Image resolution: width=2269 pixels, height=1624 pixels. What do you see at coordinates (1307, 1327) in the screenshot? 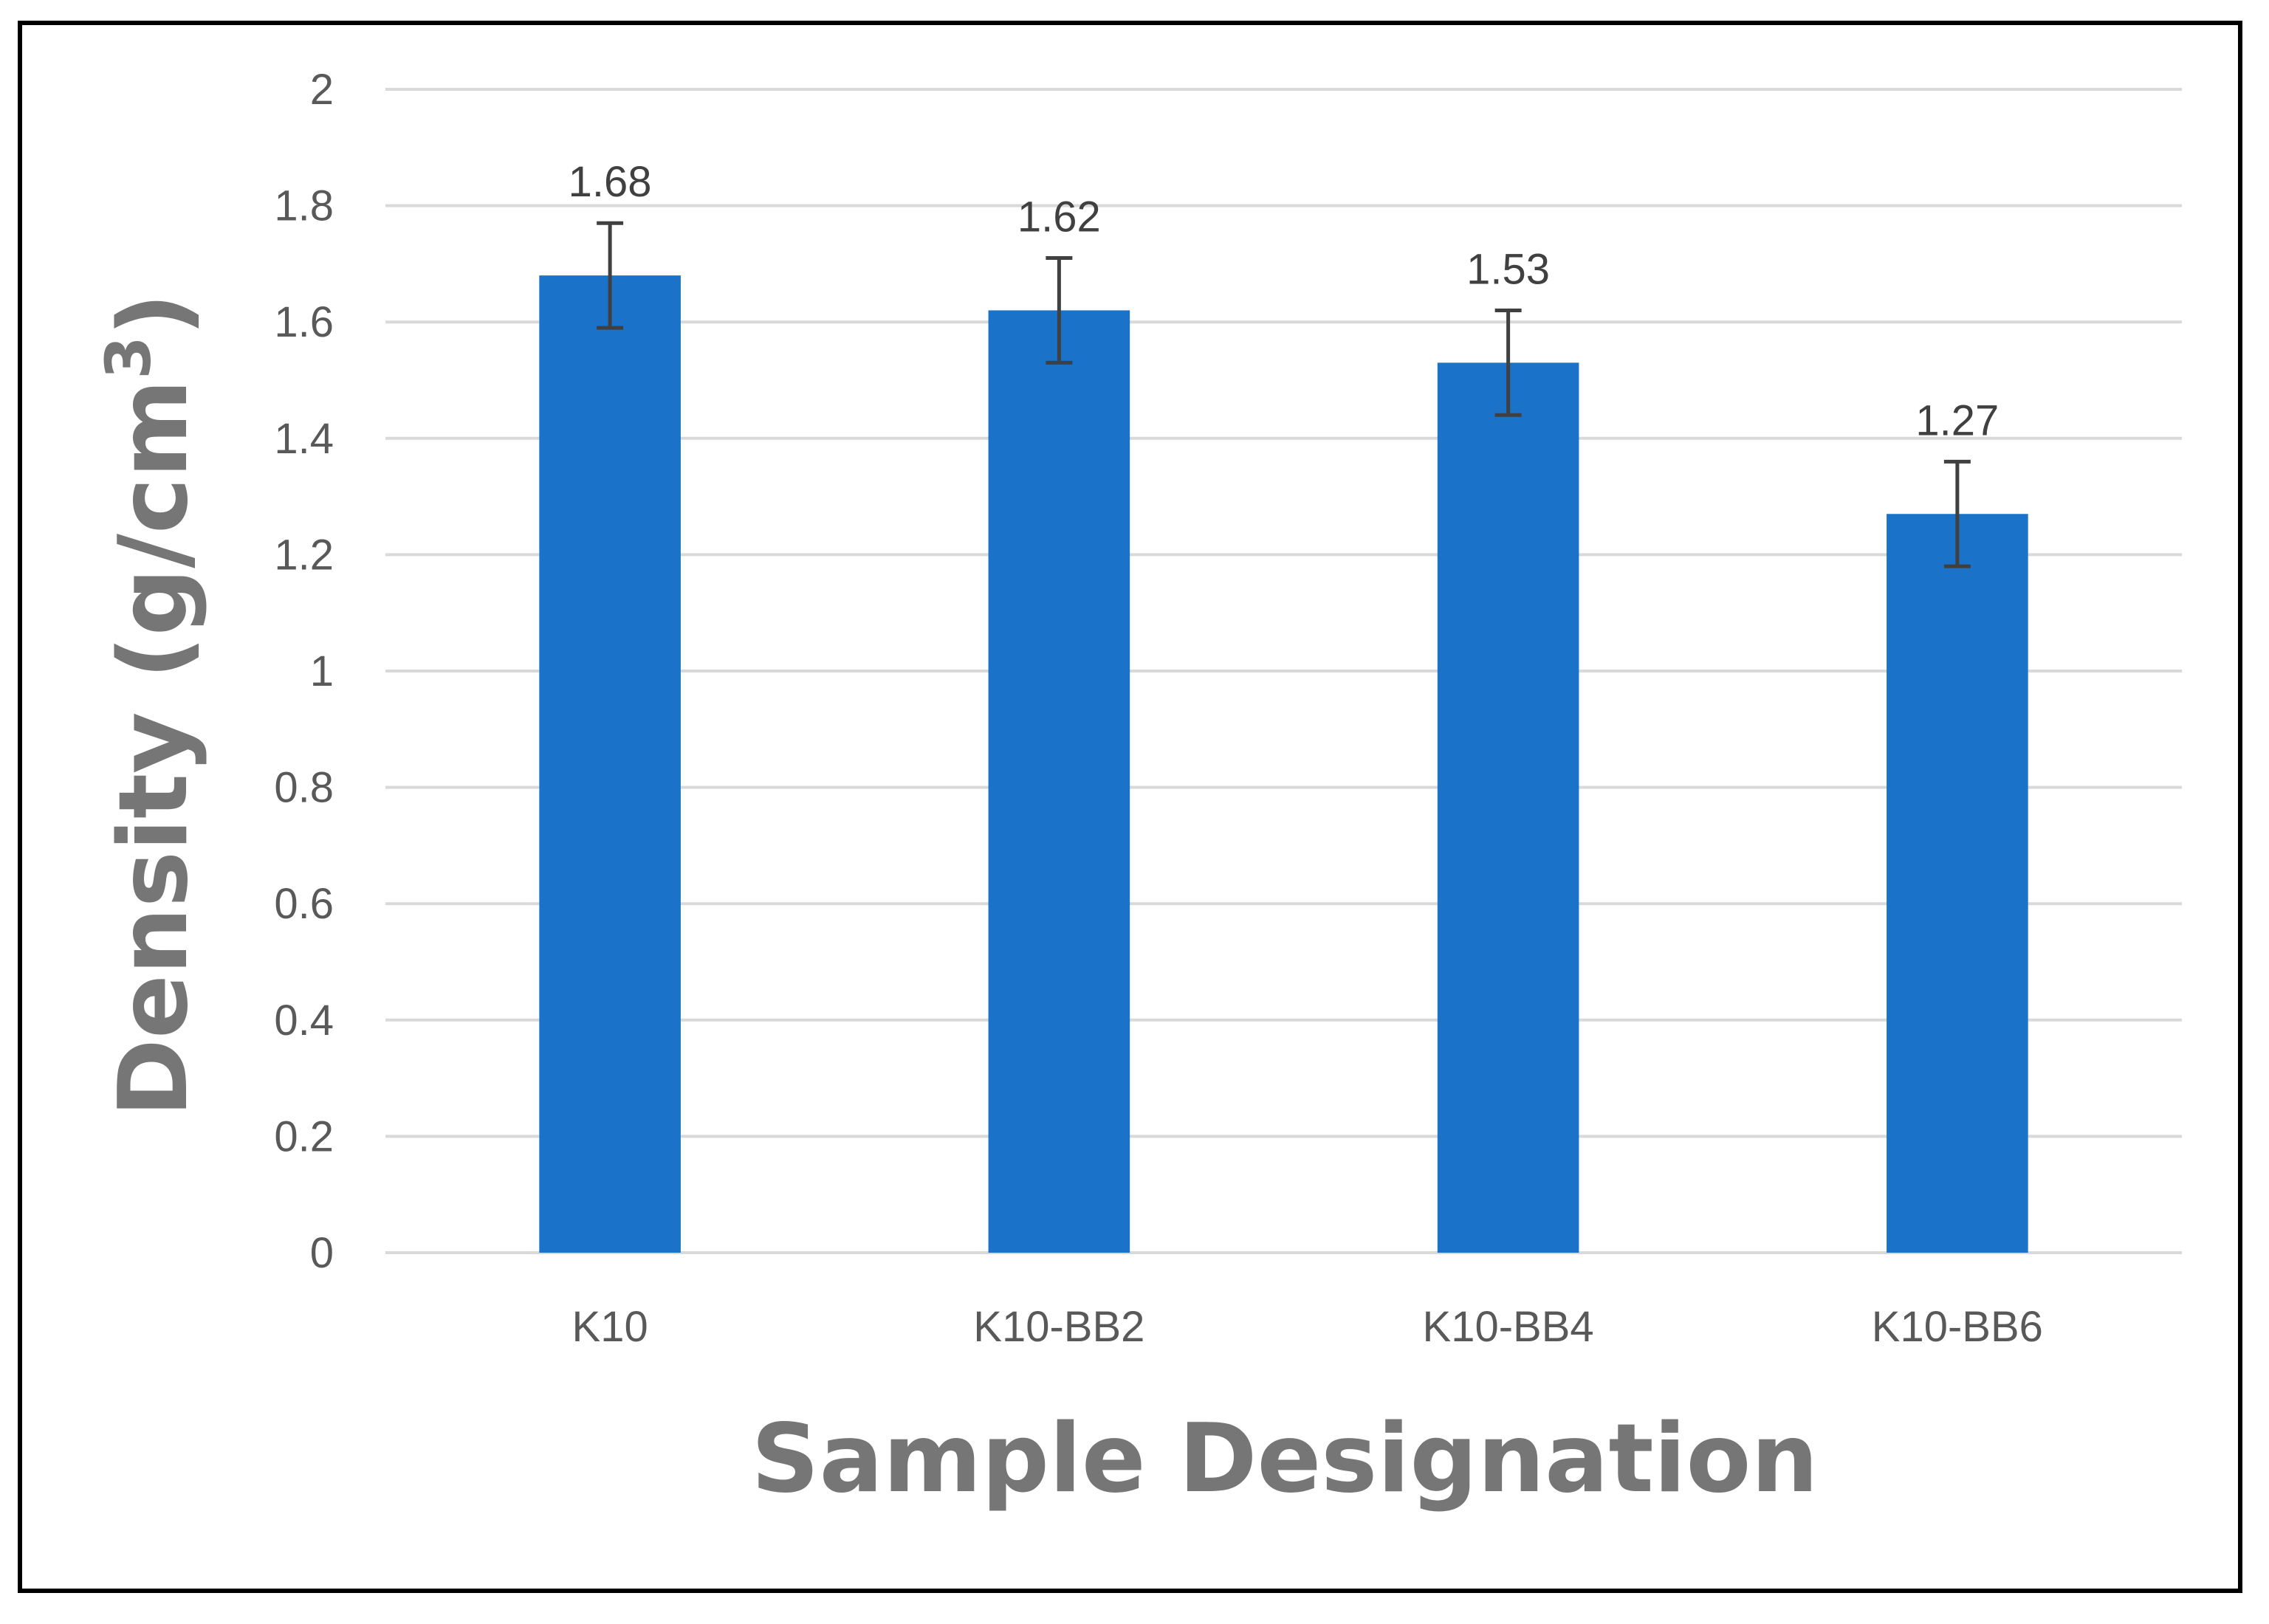
I see `x-axis-ticks: K10 K10-BB2 K10-BB4 K10-BB6` at bounding box center [1307, 1327].